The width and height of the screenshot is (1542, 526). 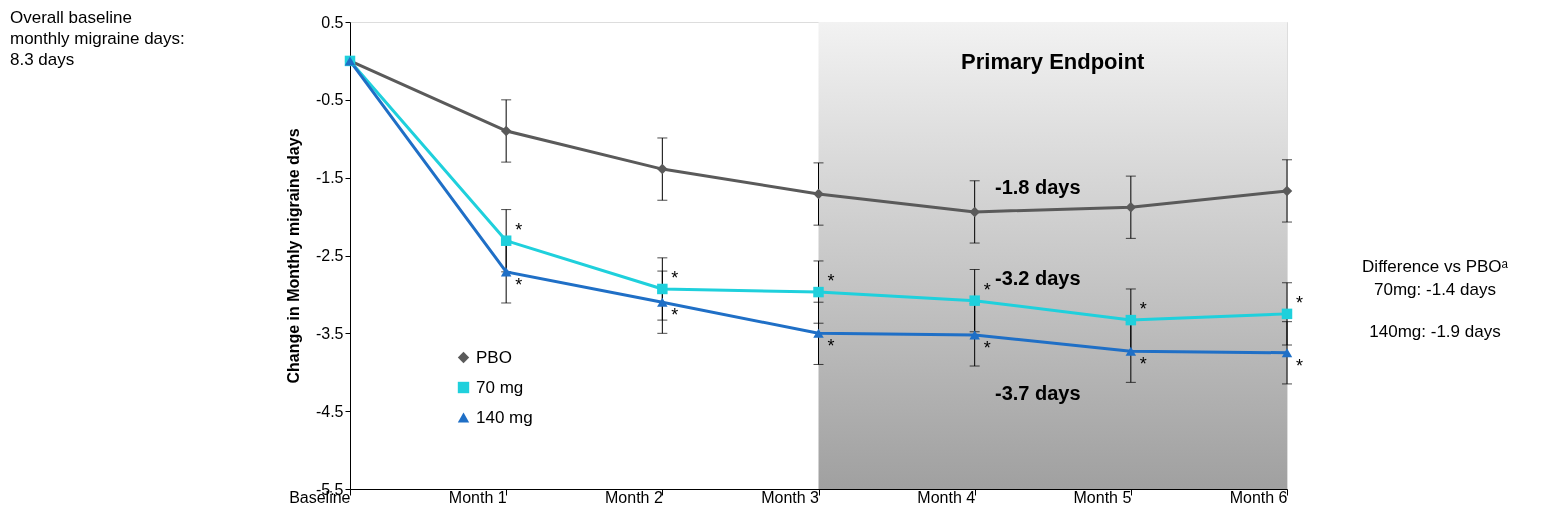 I want to click on y-tick-label: -2.5, so click(x=329, y=255).